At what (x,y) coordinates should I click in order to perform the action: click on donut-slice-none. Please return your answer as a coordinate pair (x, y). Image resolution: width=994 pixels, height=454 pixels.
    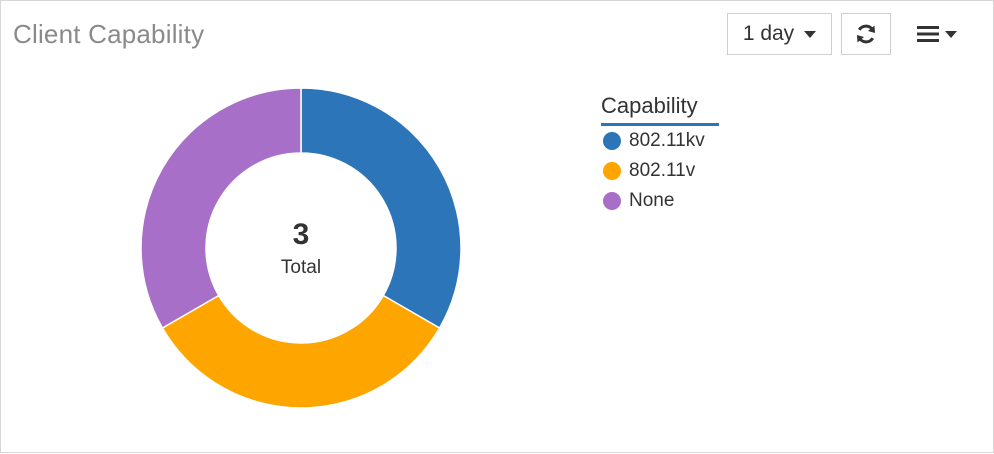
    Looking at the image, I should click on (221, 208).